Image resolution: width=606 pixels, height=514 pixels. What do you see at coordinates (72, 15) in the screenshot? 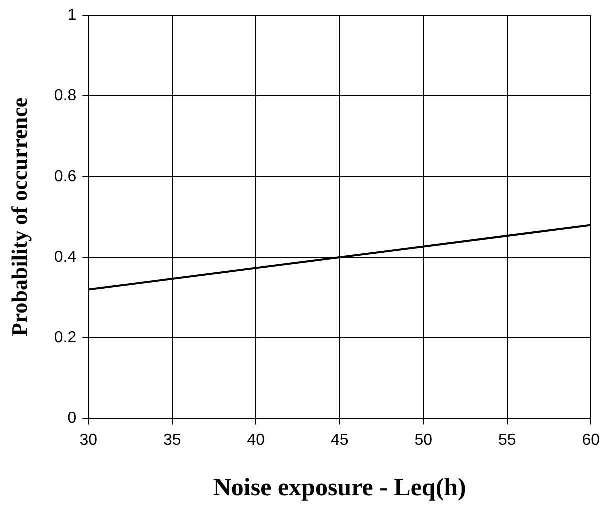
I see `y-tick-label: 1` at bounding box center [72, 15].